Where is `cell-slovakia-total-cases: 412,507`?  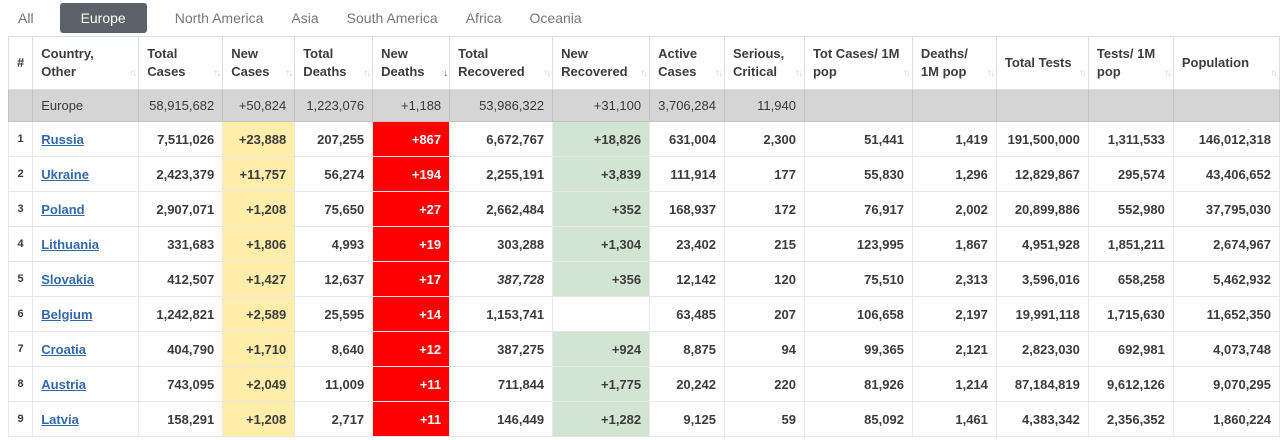
cell-slovakia-total-cases: 412,507 is located at coordinates (181, 279).